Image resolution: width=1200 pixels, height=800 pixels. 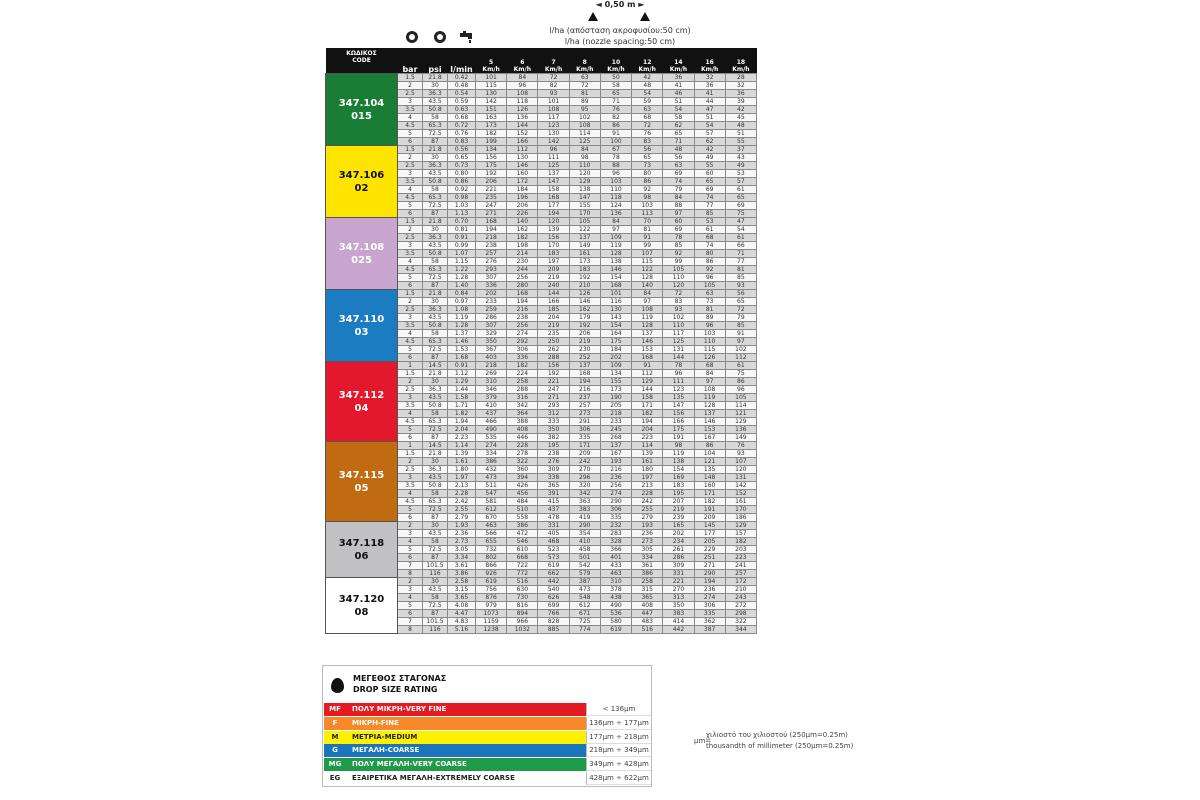 I want to click on table-cell: 619, so click(x=616, y=629).